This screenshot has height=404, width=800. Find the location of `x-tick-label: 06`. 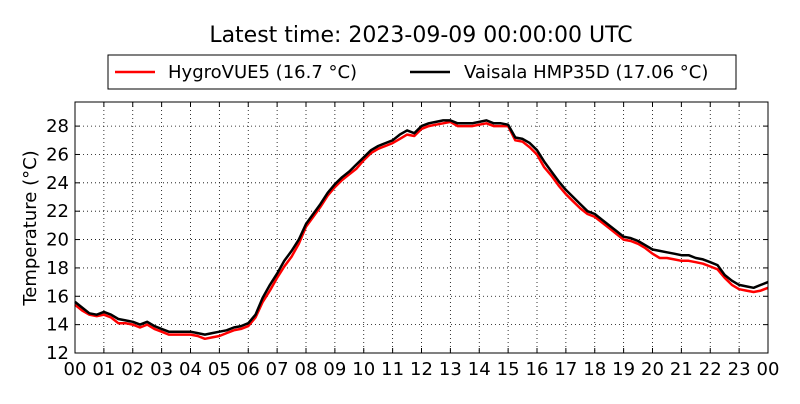

x-tick-label: 06 is located at coordinates (248, 369).